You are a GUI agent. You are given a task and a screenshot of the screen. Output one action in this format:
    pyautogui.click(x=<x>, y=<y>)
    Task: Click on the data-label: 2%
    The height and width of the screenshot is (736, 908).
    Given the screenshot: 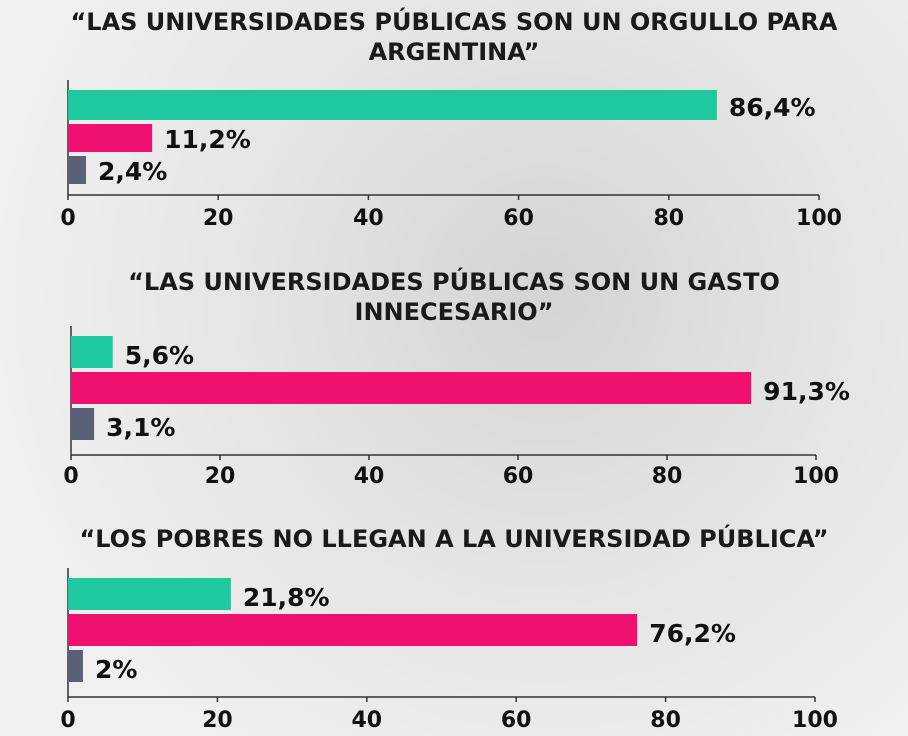 What is the action you would take?
    pyautogui.click(x=116, y=669)
    